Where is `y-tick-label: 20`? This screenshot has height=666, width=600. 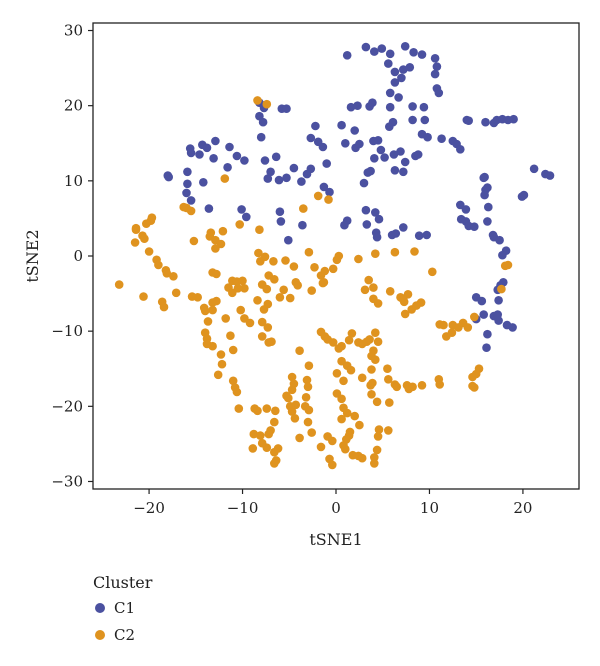
y-tick-label: 20 is located at coordinates (73, 106).